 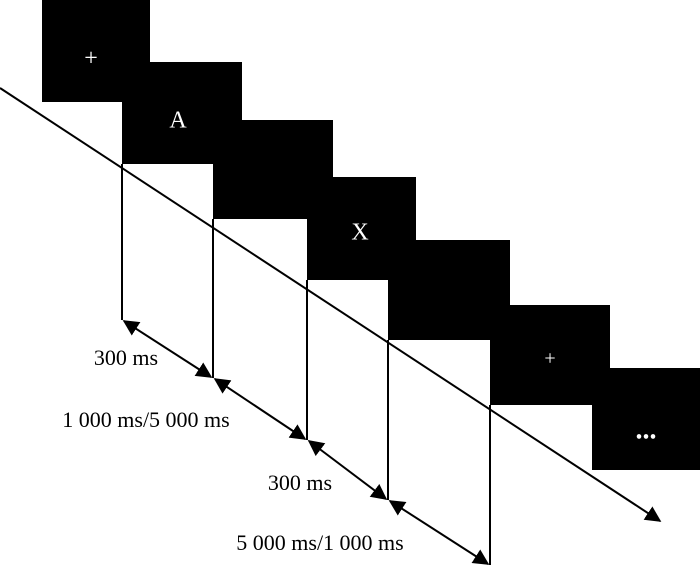 What do you see at coordinates (359, 233) in the screenshot?
I see `screen-label: X` at bounding box center [359, 233].